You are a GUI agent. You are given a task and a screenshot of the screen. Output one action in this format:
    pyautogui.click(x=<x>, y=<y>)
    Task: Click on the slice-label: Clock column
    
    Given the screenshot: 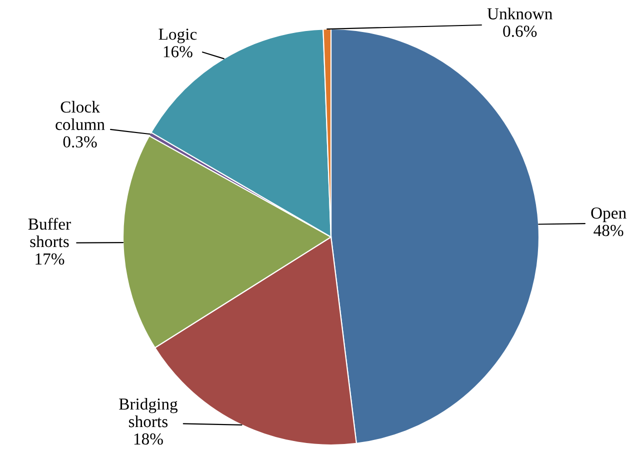 What is the action you would take?
    pyautogui.click(x=80, y=115)
    